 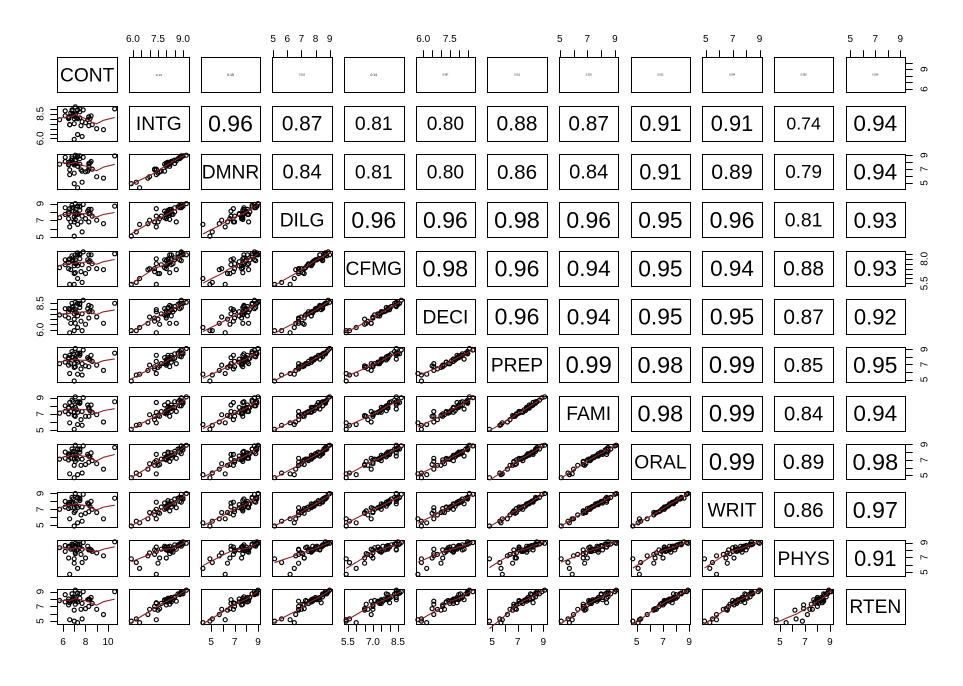 What do you see at coordinates (183, 39) in the screenshot?
I see `svg-text: 9.0` at bounding box center [183, 39].